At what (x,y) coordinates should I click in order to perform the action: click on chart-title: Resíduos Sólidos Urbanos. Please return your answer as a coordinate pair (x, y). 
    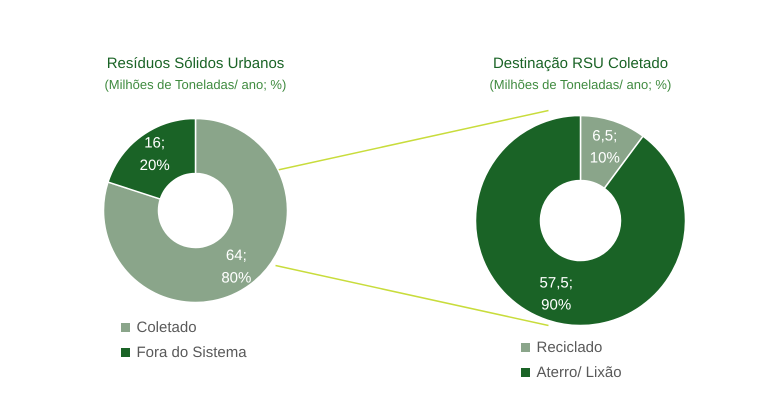
    Looking at the image, I should click on (195, 63).